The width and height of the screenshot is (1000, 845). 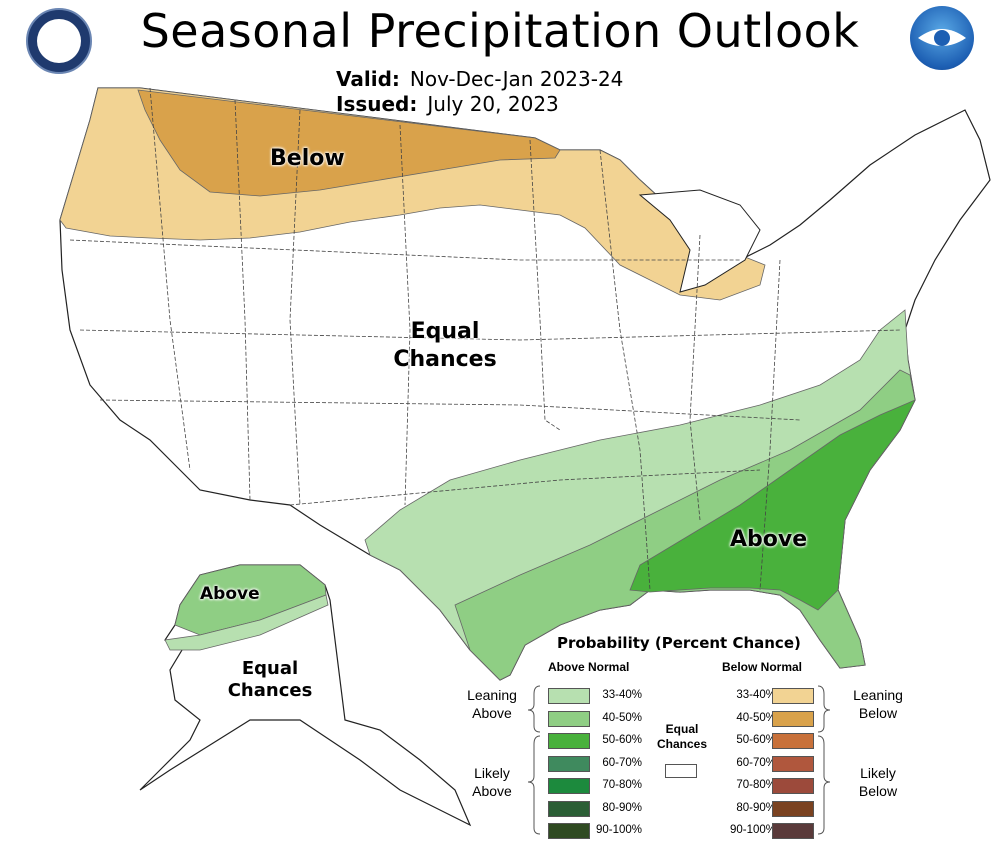 I want to click on likely-above-line1: Likely, so click(x=492, y=773).